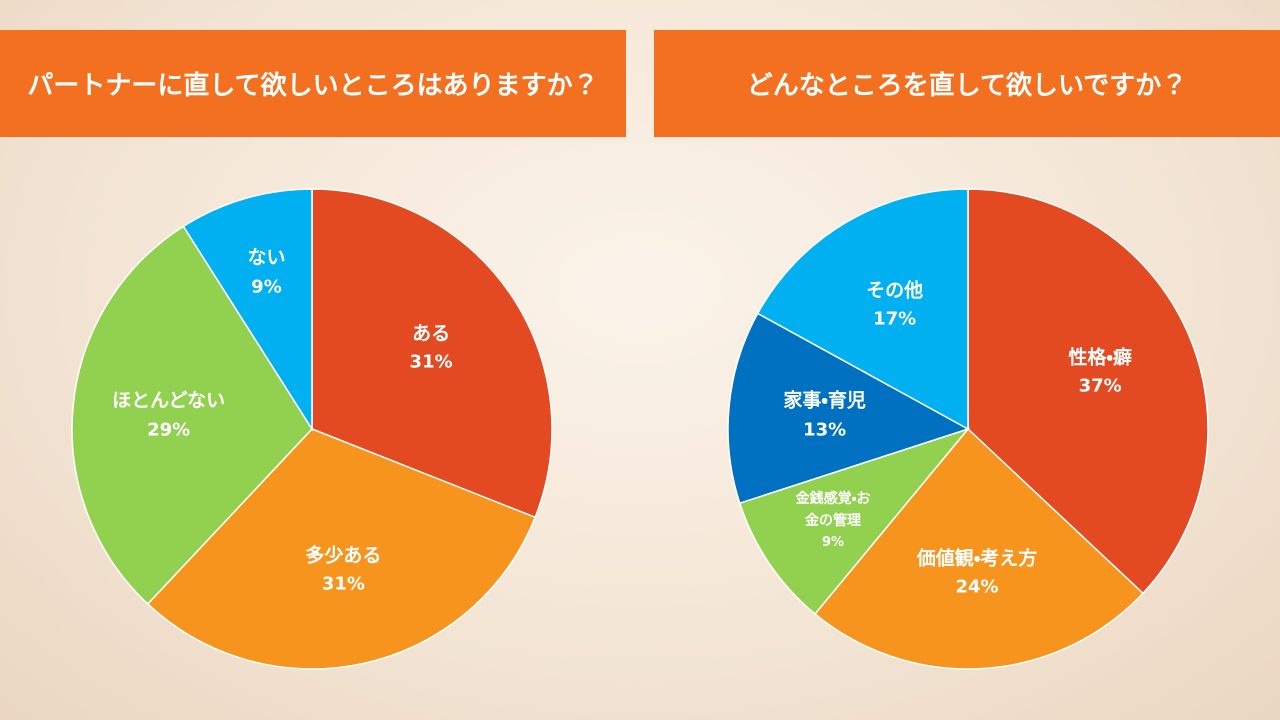 The width and height of the screenshot is (1280, 720). I want to click on value-label: 37%, so click(1100, 386).